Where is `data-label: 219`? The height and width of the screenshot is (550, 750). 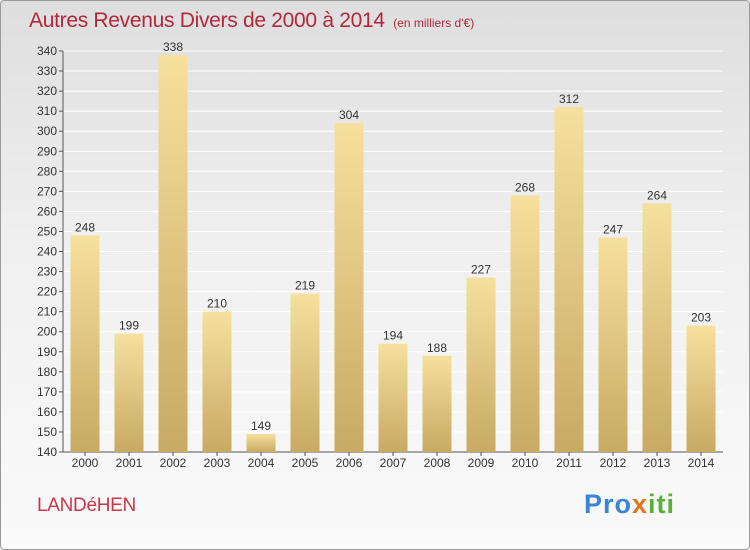
data-label: 219 is located at coordinates (305, 286).